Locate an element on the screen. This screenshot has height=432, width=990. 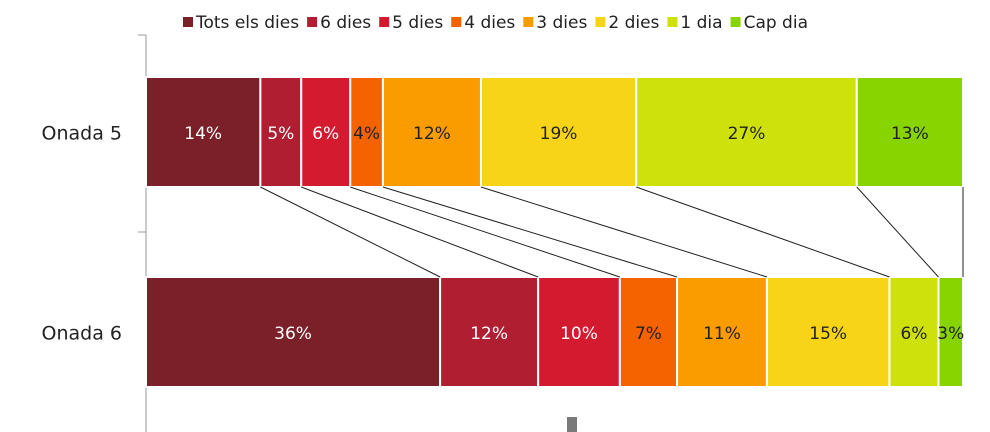
data-label: 15% is located at coordinates (828, 334).